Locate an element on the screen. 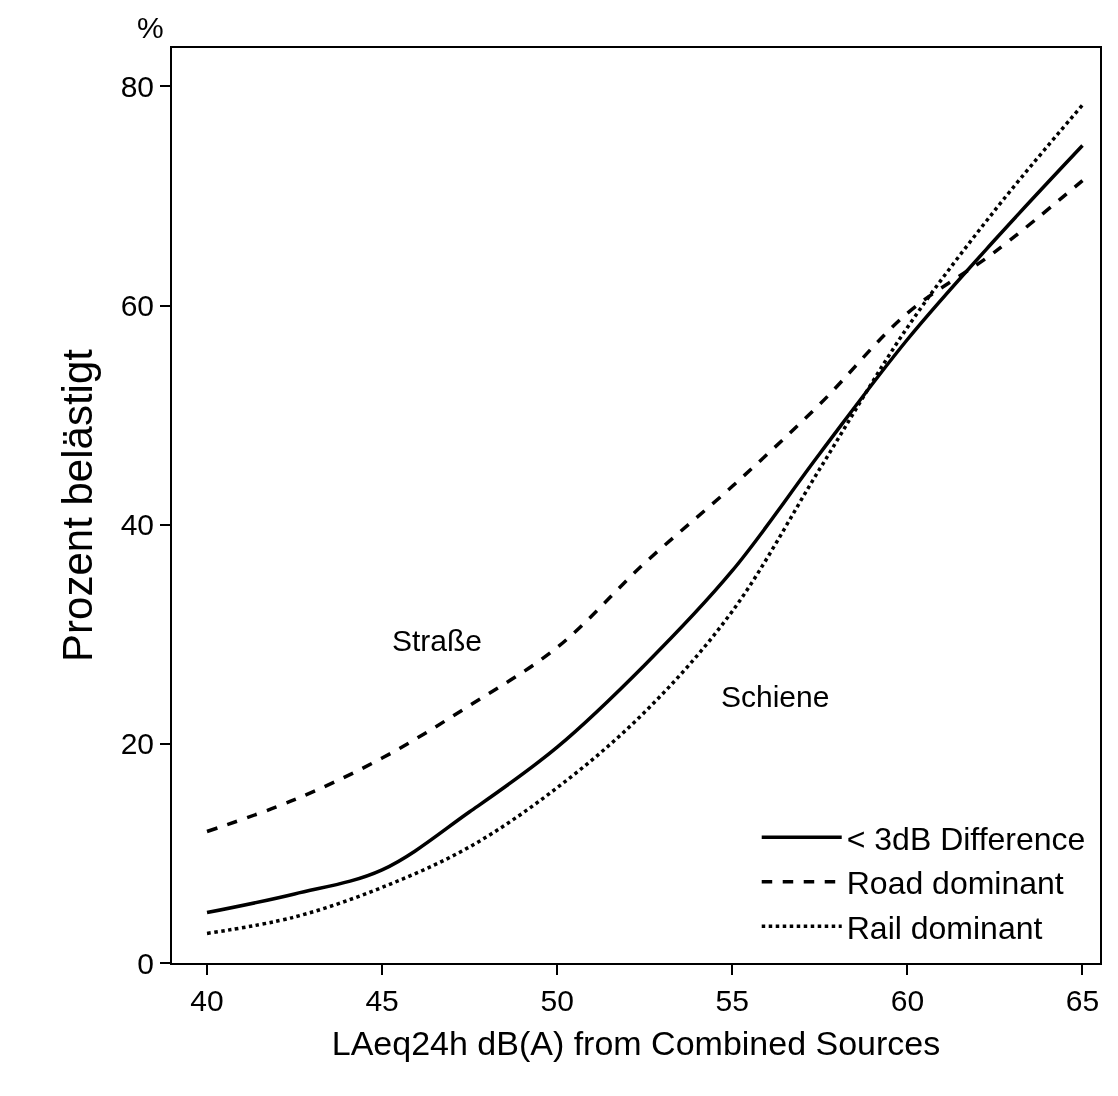  y-tick-label: 40 is located at coordinates (137, 525).